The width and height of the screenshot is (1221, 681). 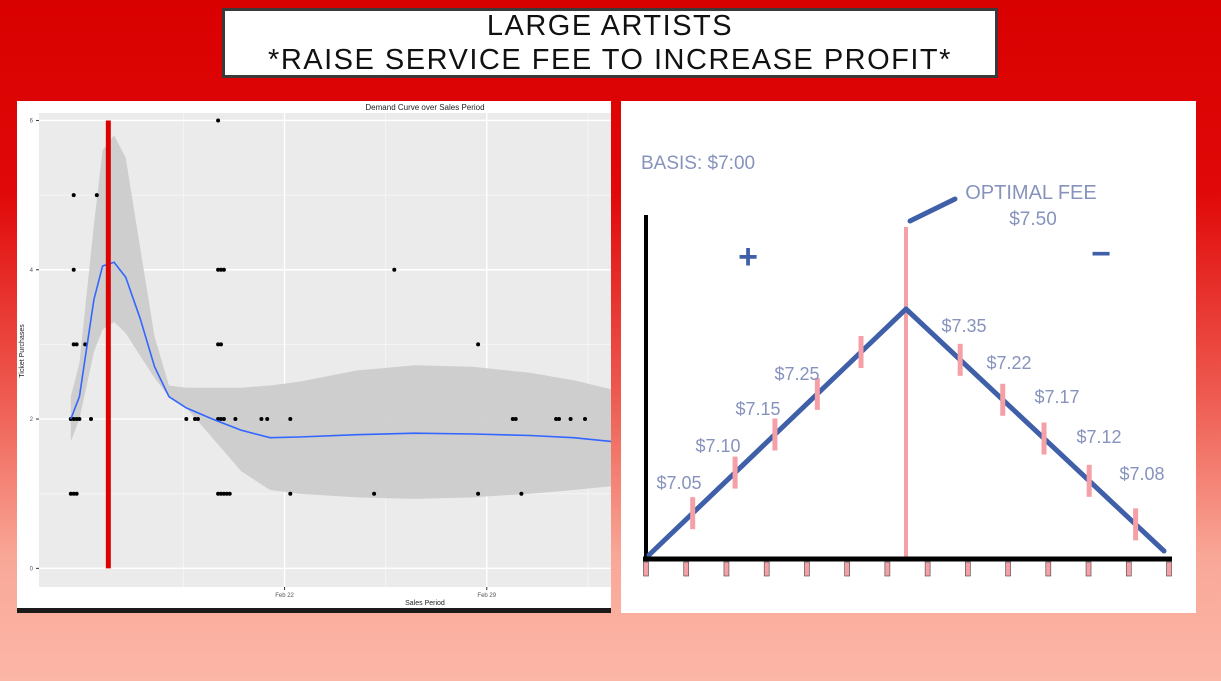 I want to click on x-tick-label: Feb 22, so click(x=284, y=596).